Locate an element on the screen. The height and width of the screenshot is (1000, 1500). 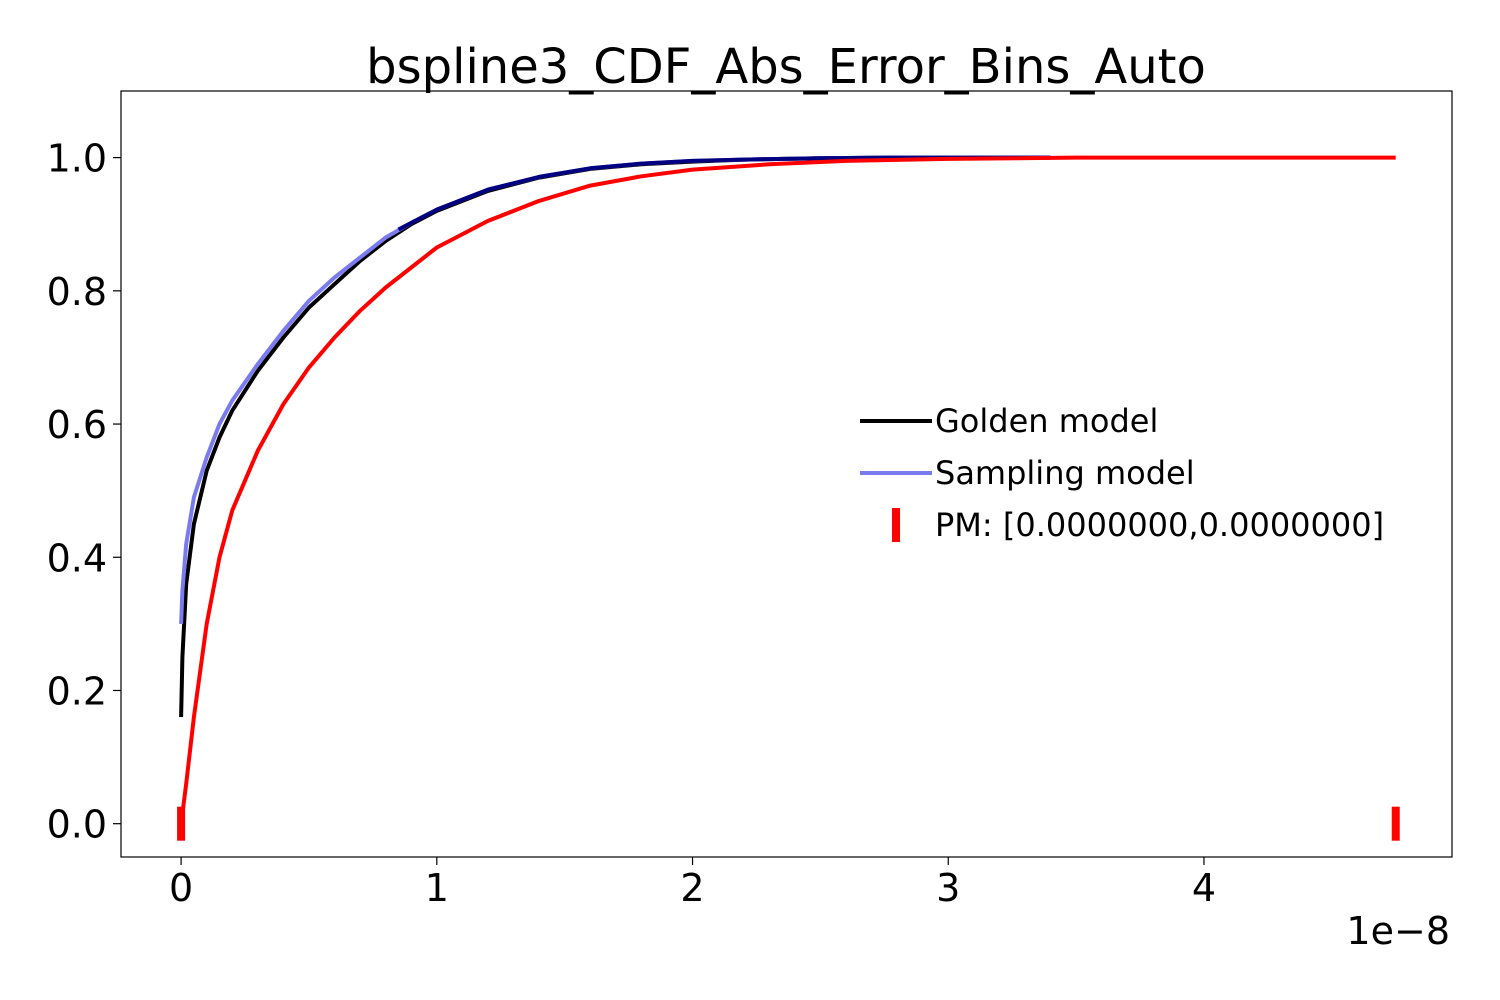
x-axis-ticks: 0 1 2 3 4 is located at coordinates (692, 883).